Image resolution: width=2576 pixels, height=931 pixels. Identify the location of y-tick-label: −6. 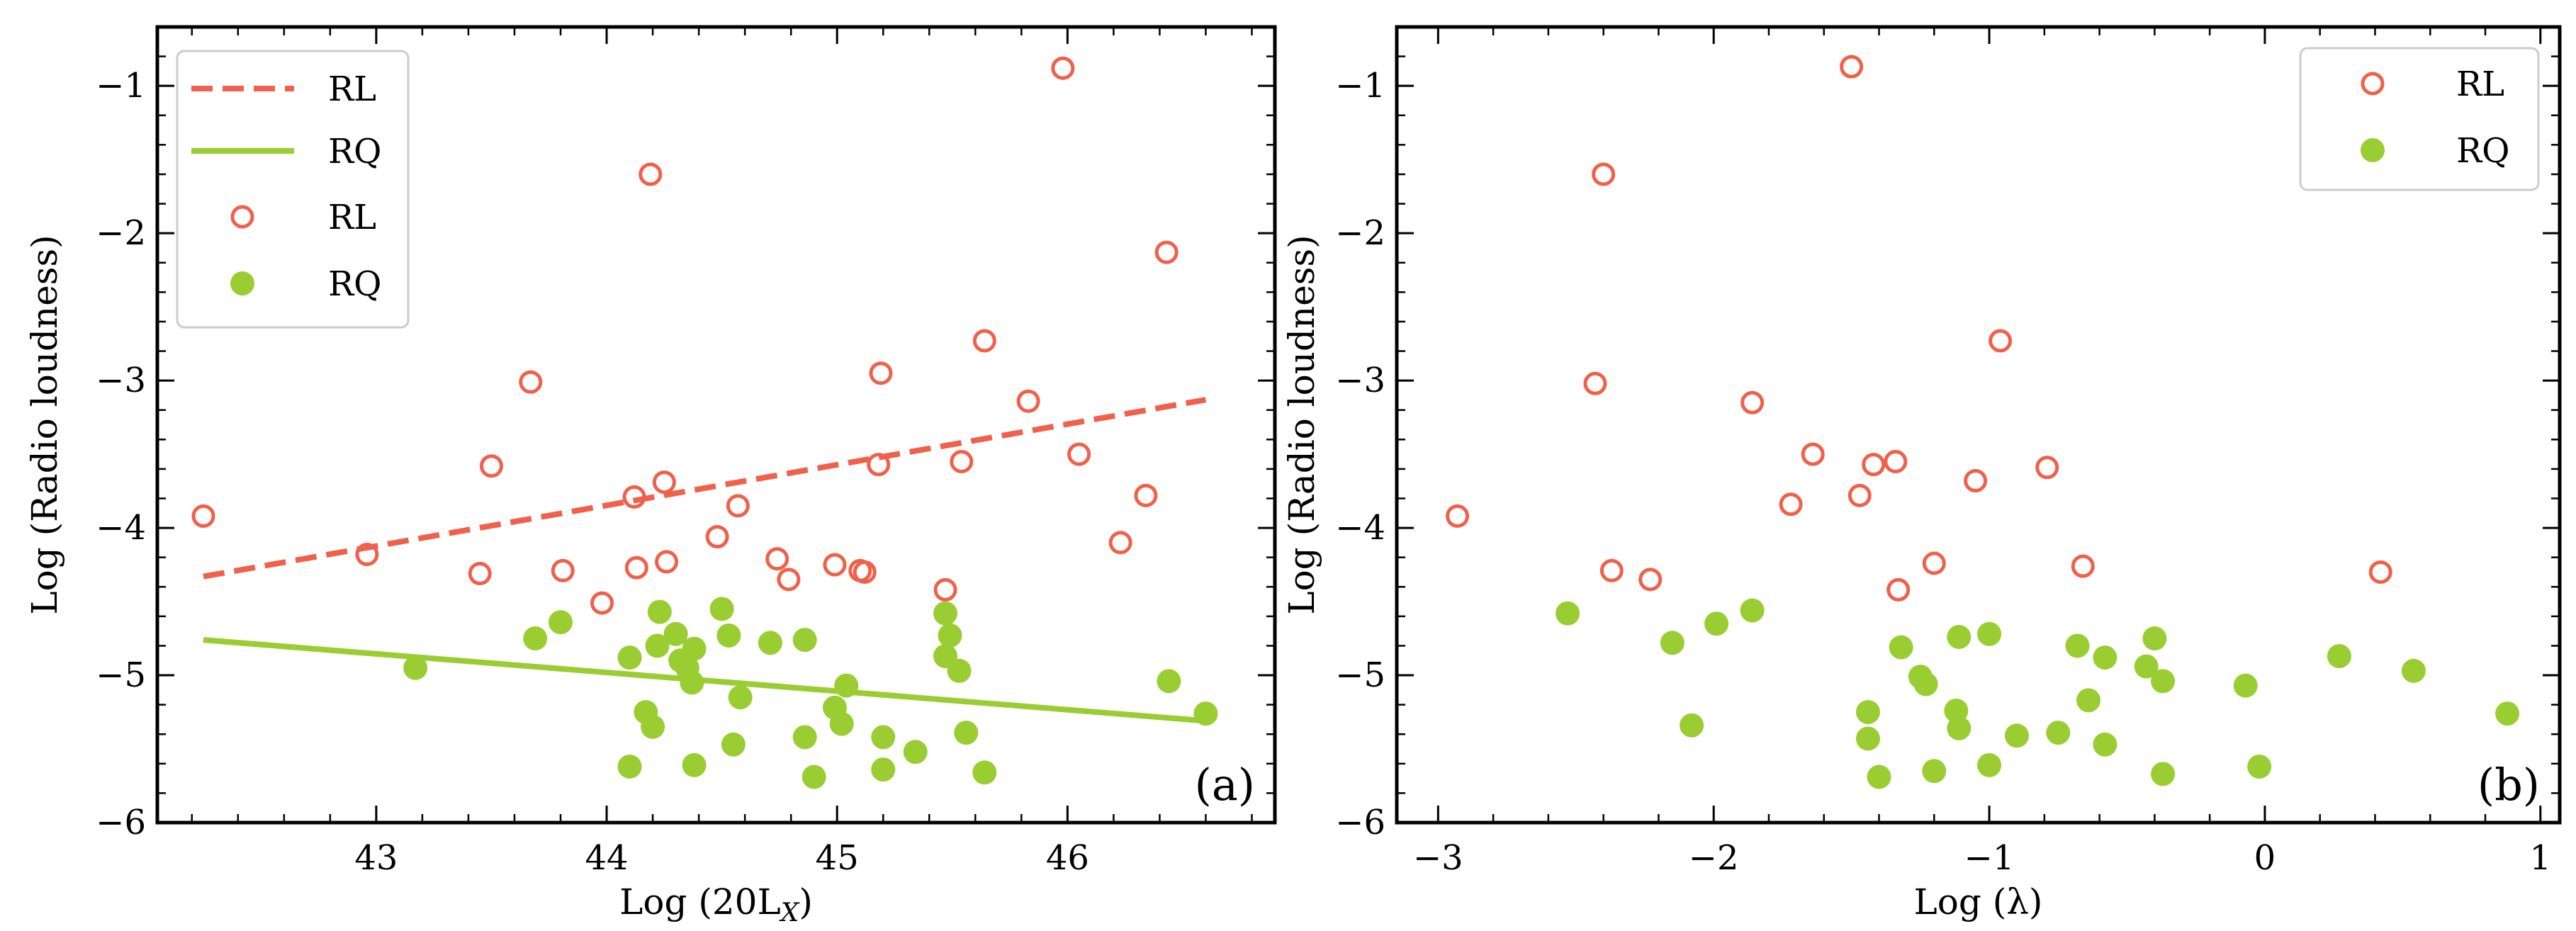
(121, 822).